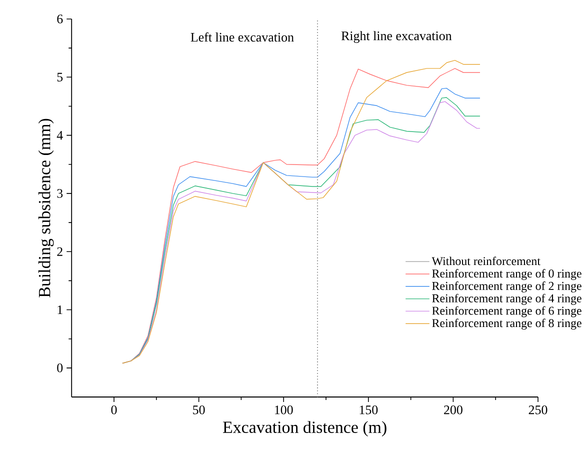 The width and height of the screenshot is (586, 457). Describe the element at coordinates (538, 410) in the screenshot. I see `x-tick-label: 250` at that location.